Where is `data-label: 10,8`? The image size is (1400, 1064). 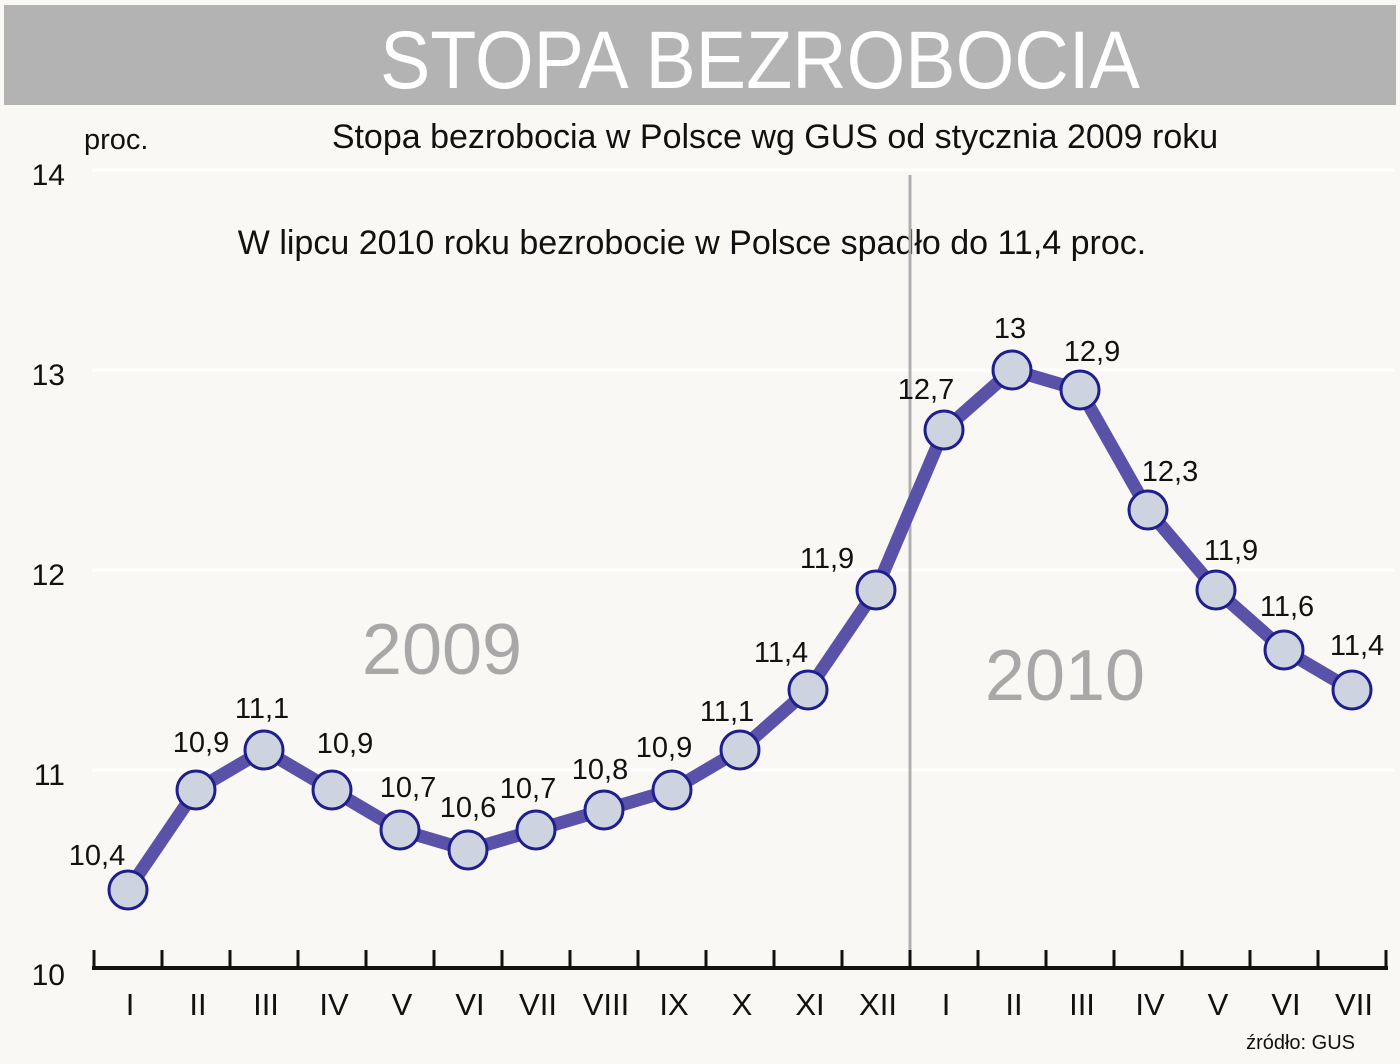
data-label: 10,8 is located at coordinates (600, 770).